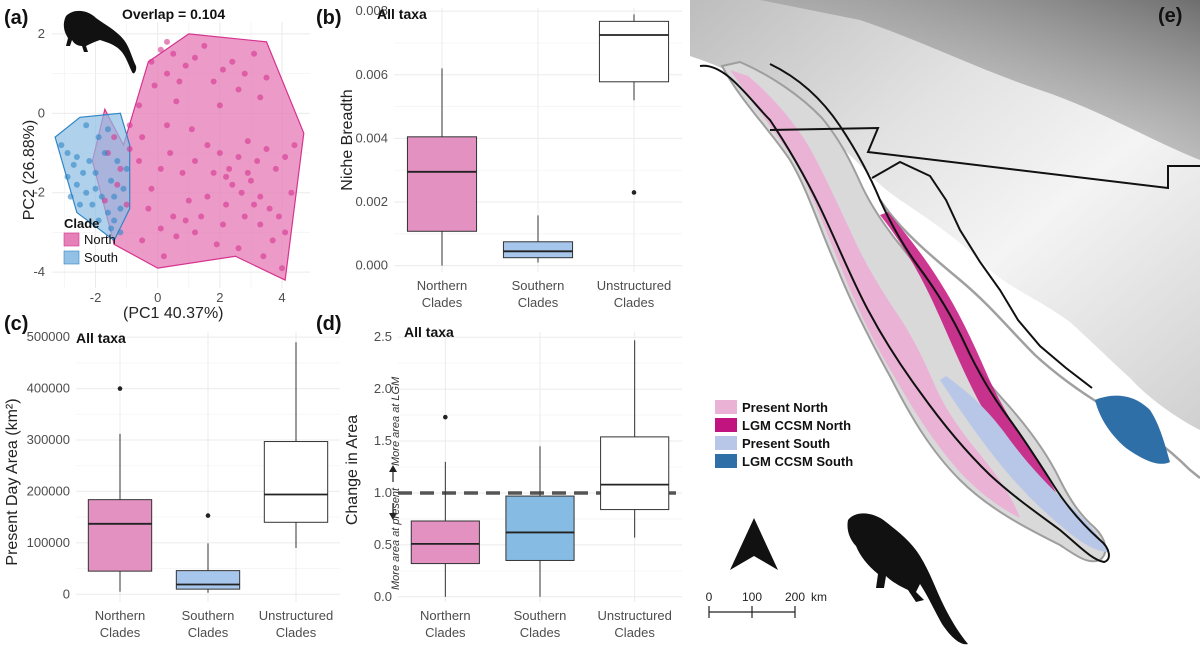 Image resolution: width=1200 pixels, height=648 pixels. Describe the element at coordinates (219, 297) in the screenshot. I see `x-tick-label: 2` at that location.